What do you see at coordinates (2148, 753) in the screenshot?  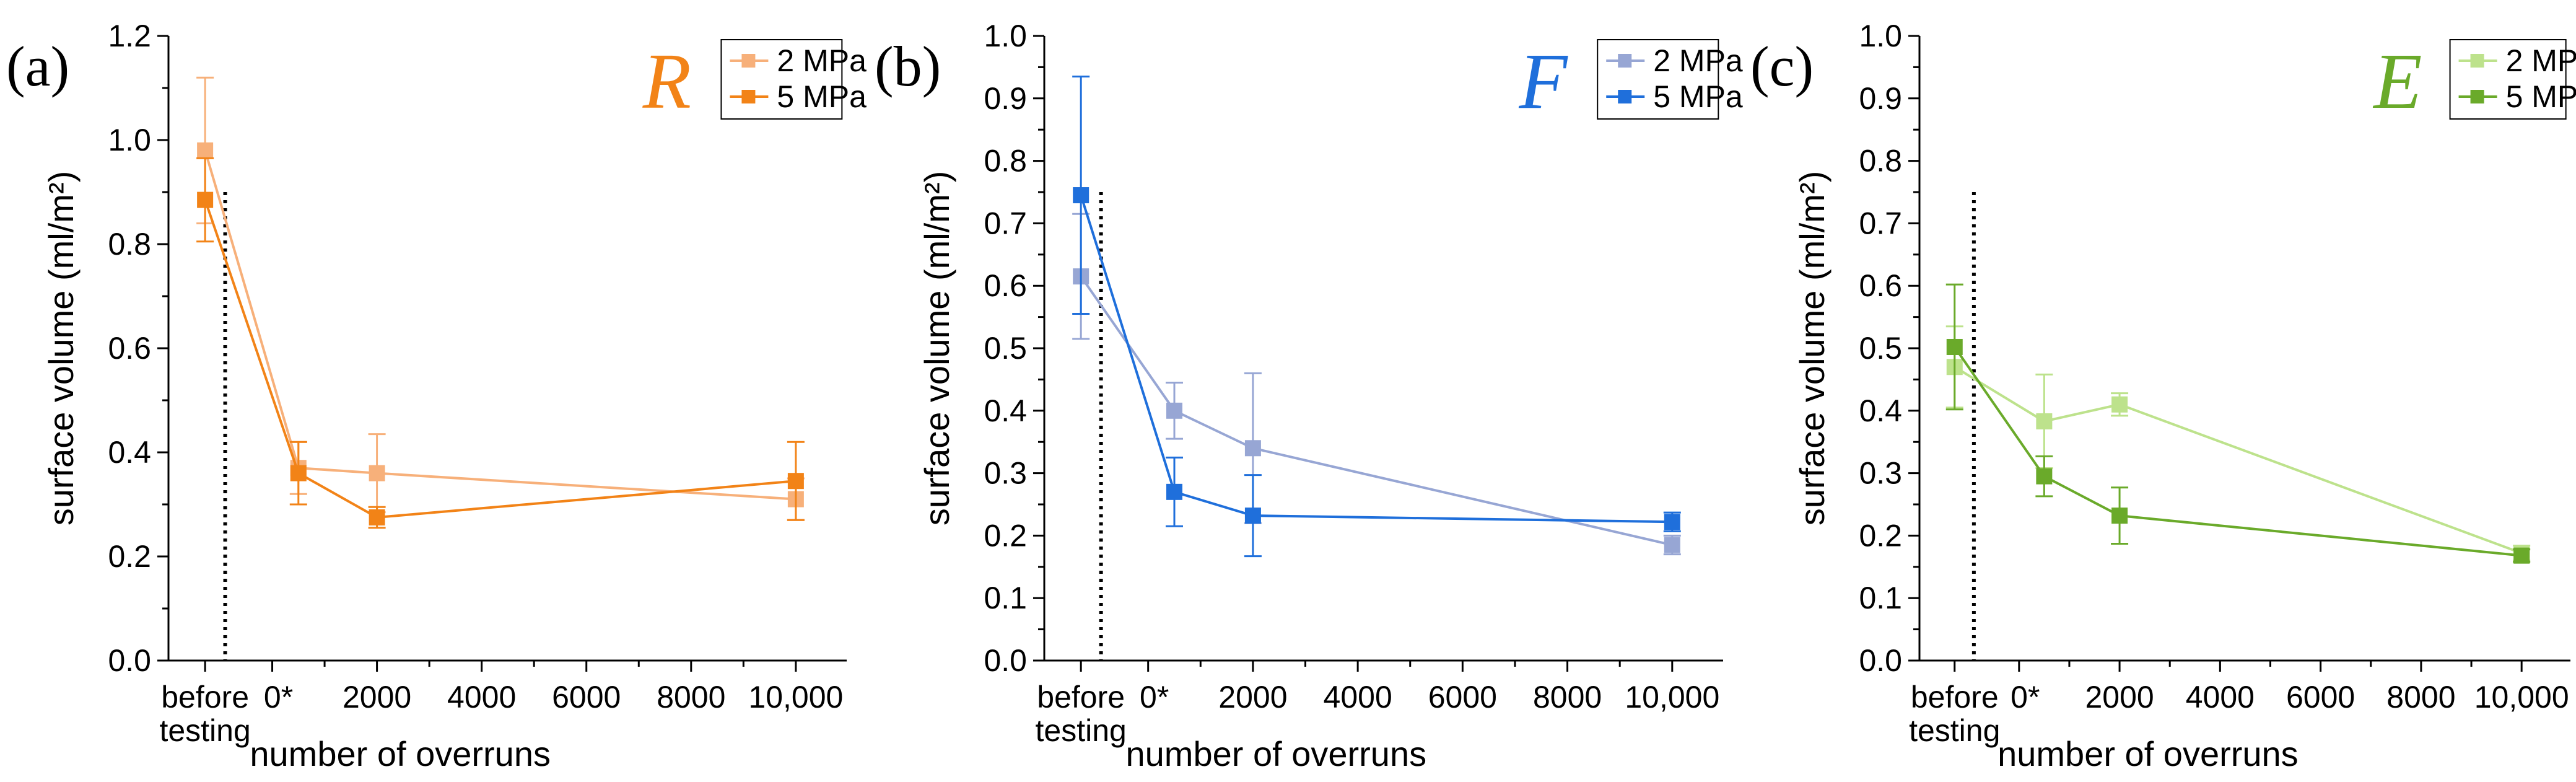 I see `x-axis-title: number of overruns` at bounding box center [2148, 753].